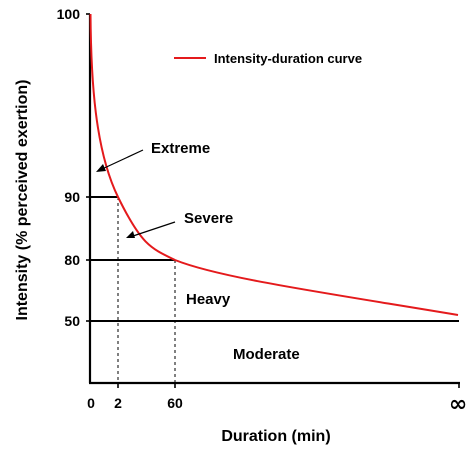  Describe the element at coordinates (130, 234) in the screenshot. I see `severe-arrow-head` at that location.